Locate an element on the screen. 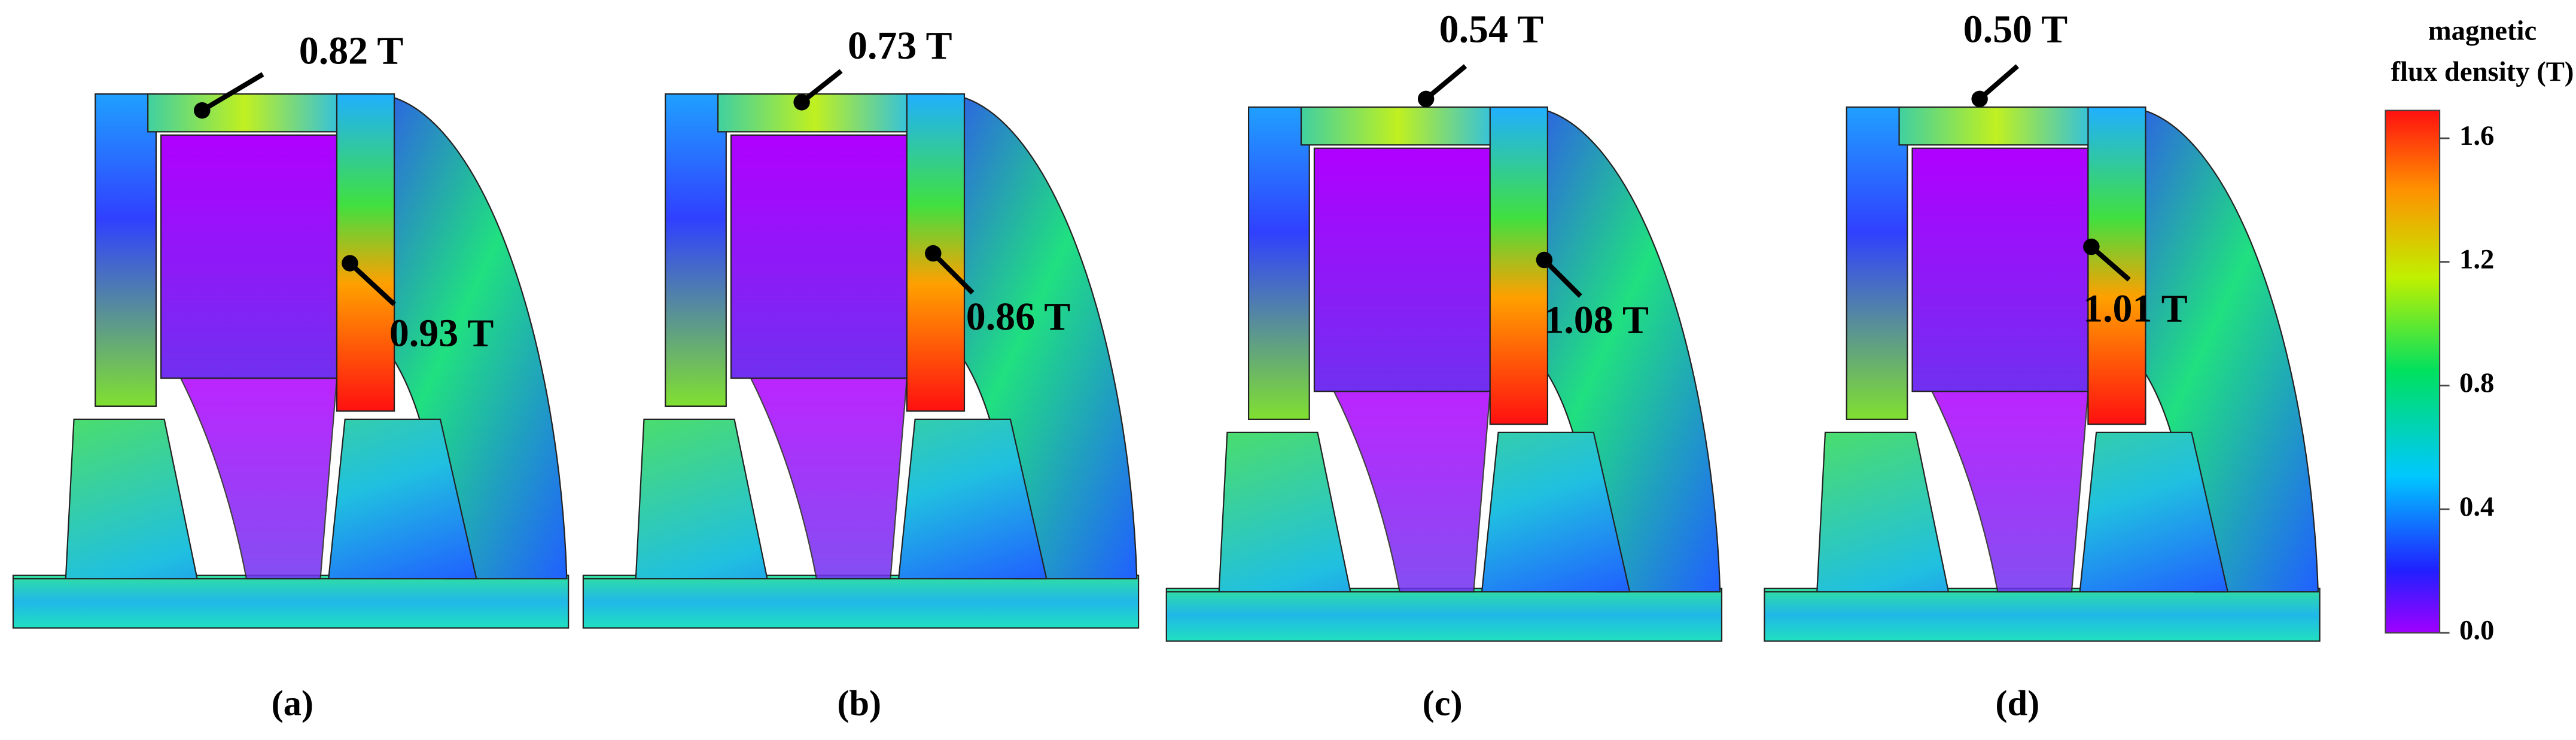 The image size is (2576, 740). colorbar-tick-label: 1.2 is located at coordinates (2476, 259).